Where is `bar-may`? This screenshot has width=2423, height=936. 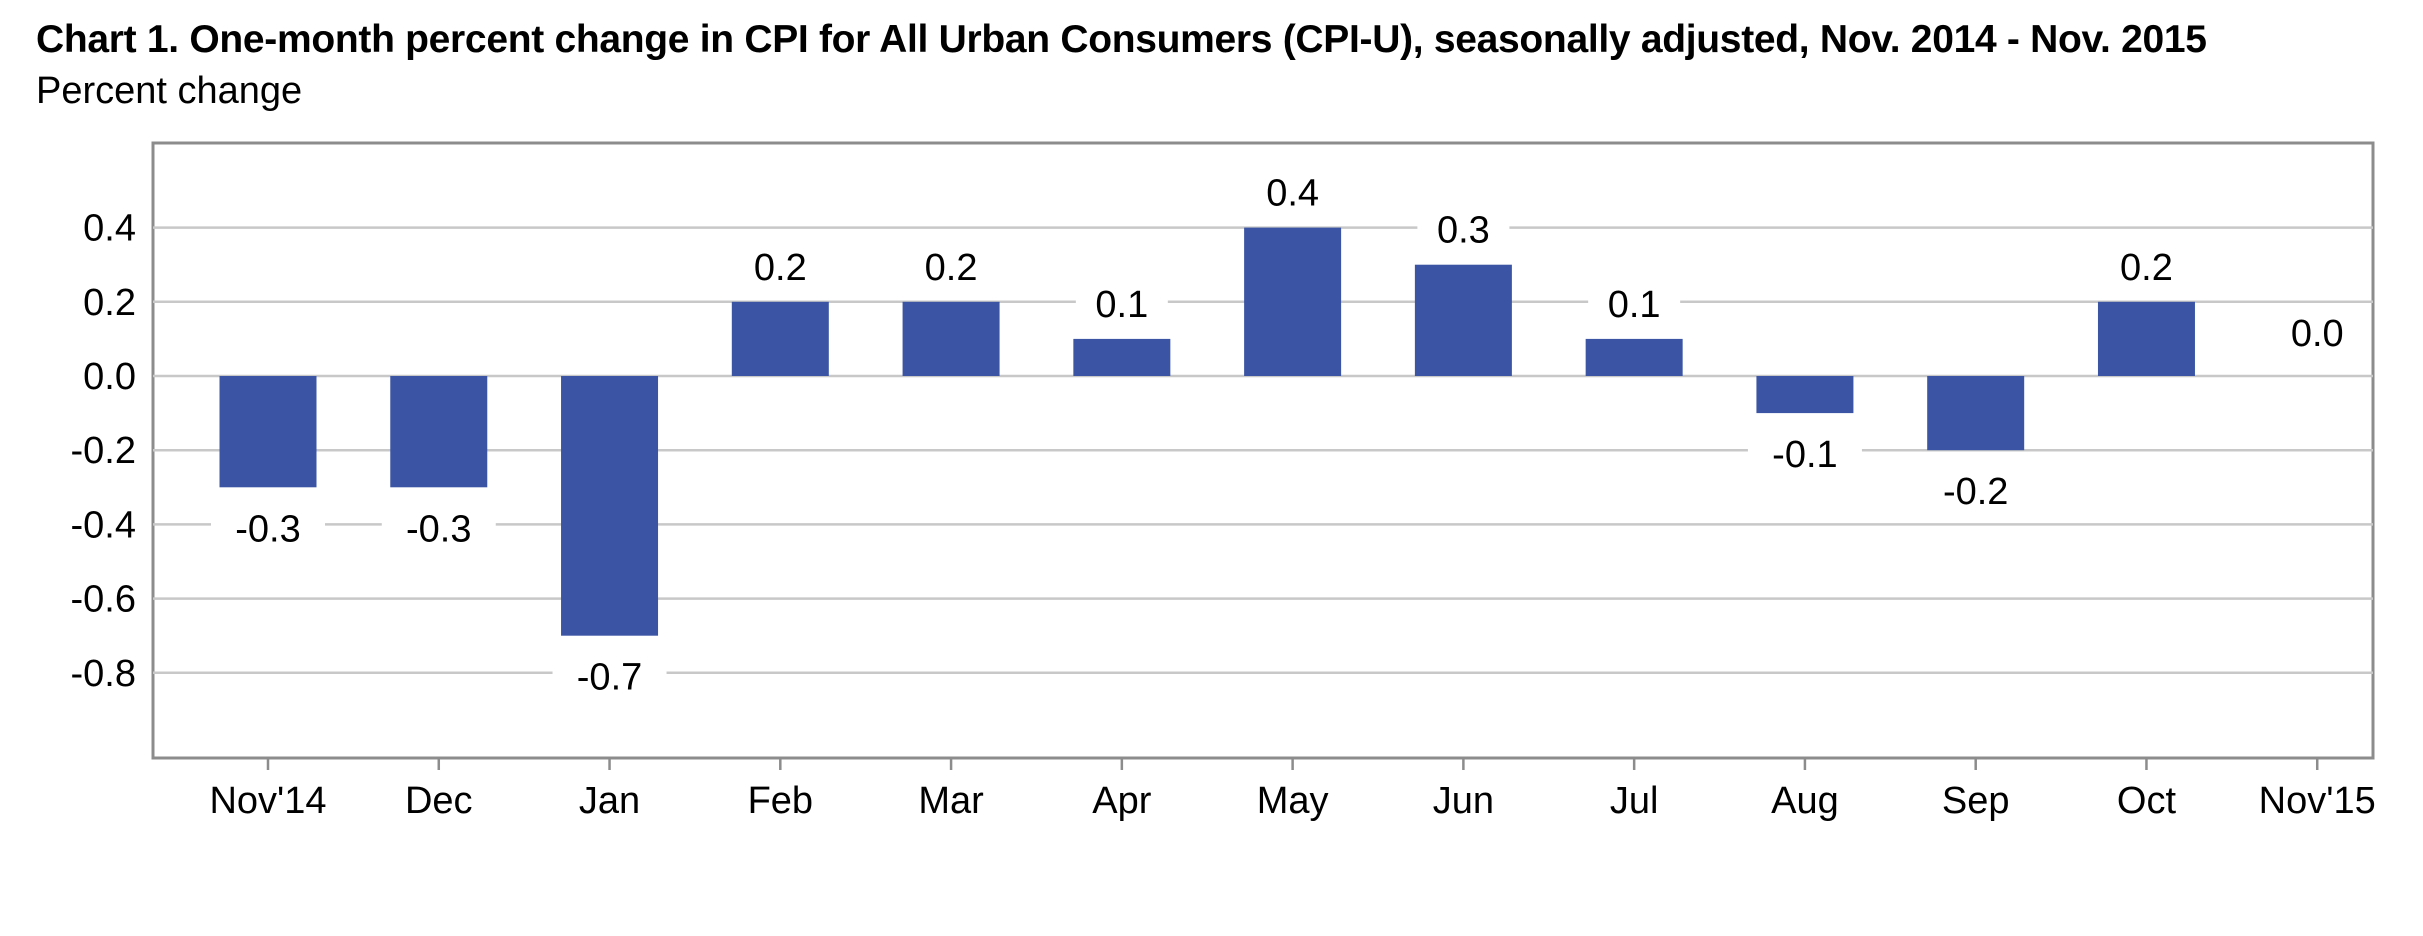
bar-may is located at coordinates (1293, 301).